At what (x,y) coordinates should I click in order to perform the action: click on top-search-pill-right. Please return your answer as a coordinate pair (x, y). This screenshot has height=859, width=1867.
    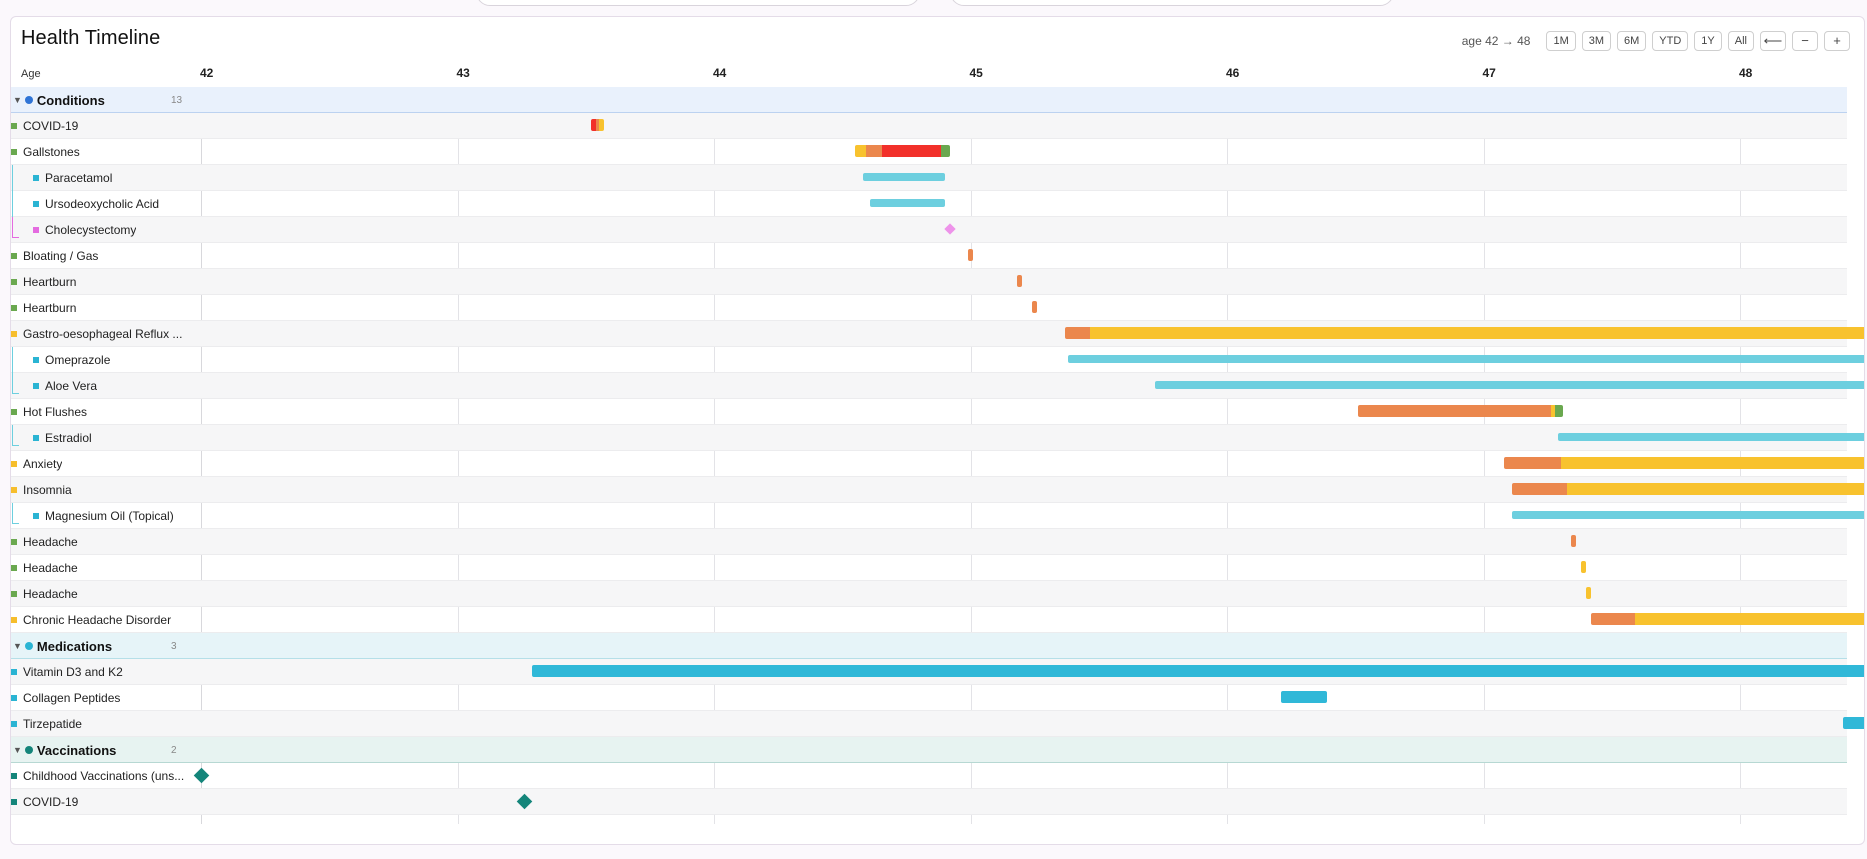
    Looking at the image, I should click on (1172, 3).